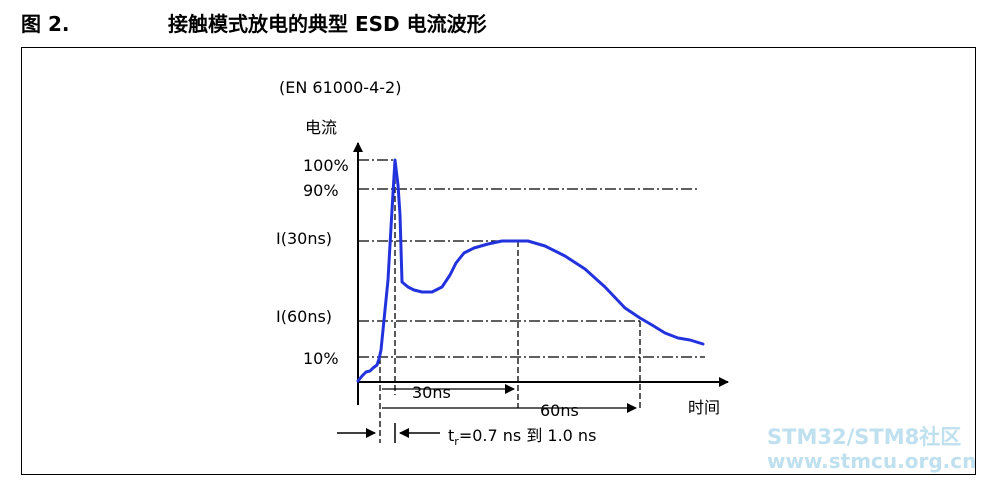  Describe the element at coordinates (304, 238) in the screenshot. I see `label-i30: I(30ns)` at that location.